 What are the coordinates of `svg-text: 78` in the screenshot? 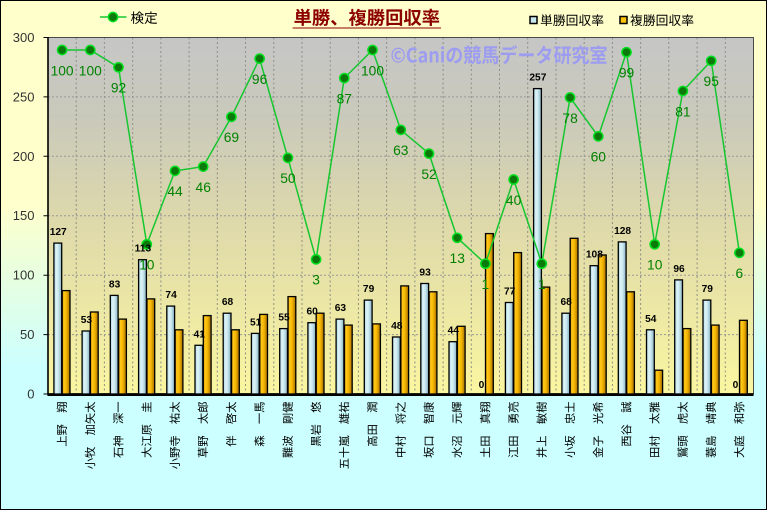 It's located at (570, 118).